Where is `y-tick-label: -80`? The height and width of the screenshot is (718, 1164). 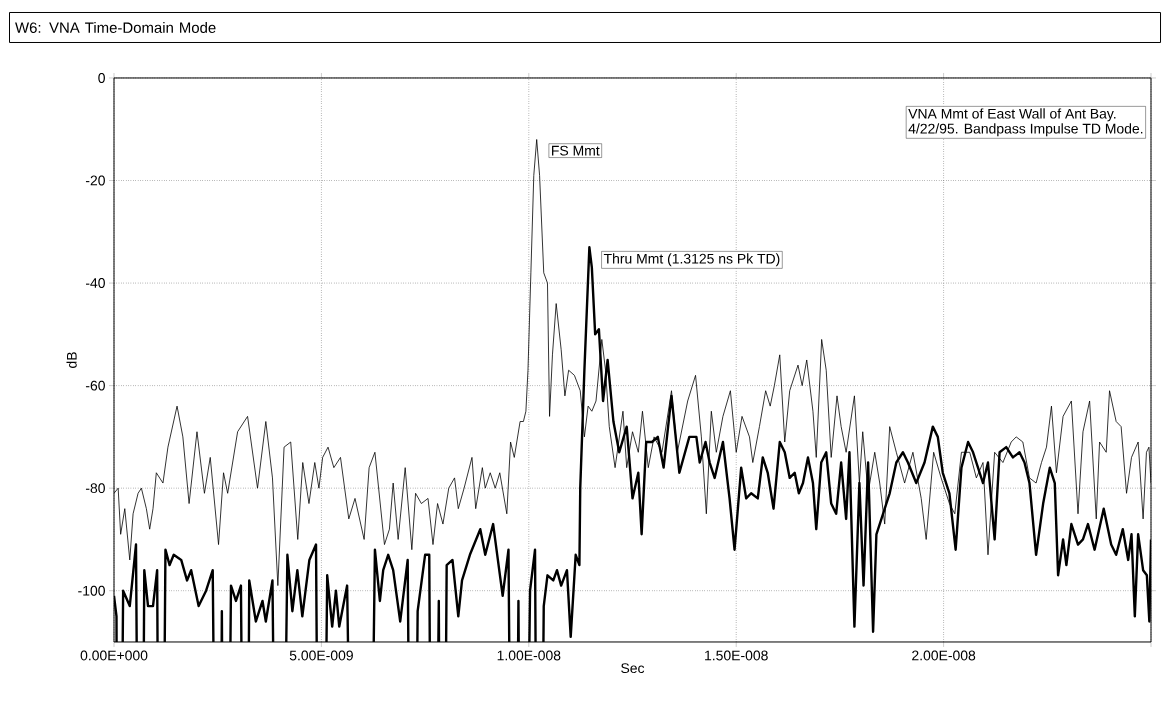 y-tick-label: -80 is located at coordinates (95, 488).